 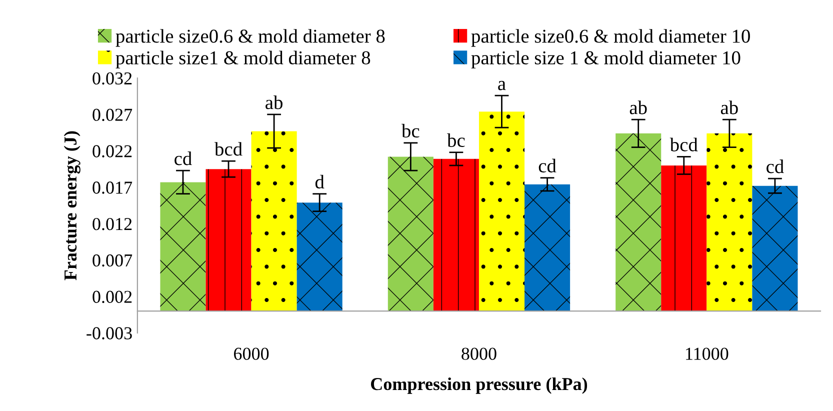 I want to click on y-tick-label: 0.007, so click(x=112, y=260).